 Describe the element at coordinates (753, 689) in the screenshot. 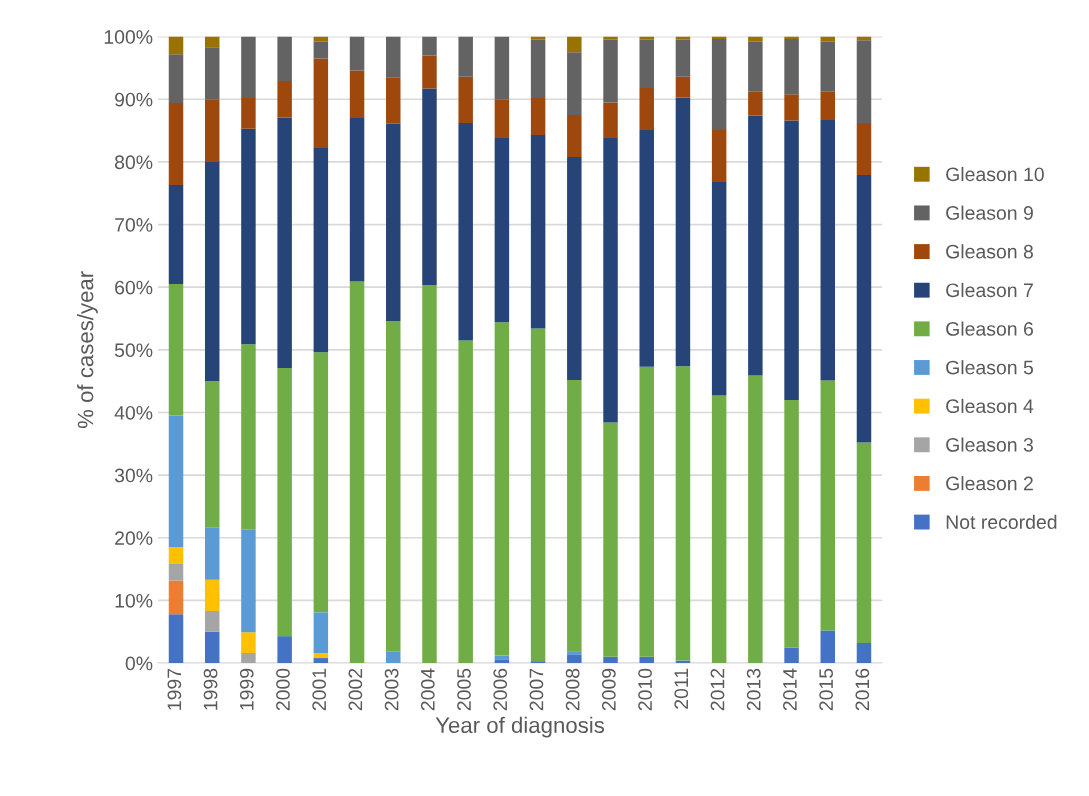

I see `x-tick-label: 2013` at that location.